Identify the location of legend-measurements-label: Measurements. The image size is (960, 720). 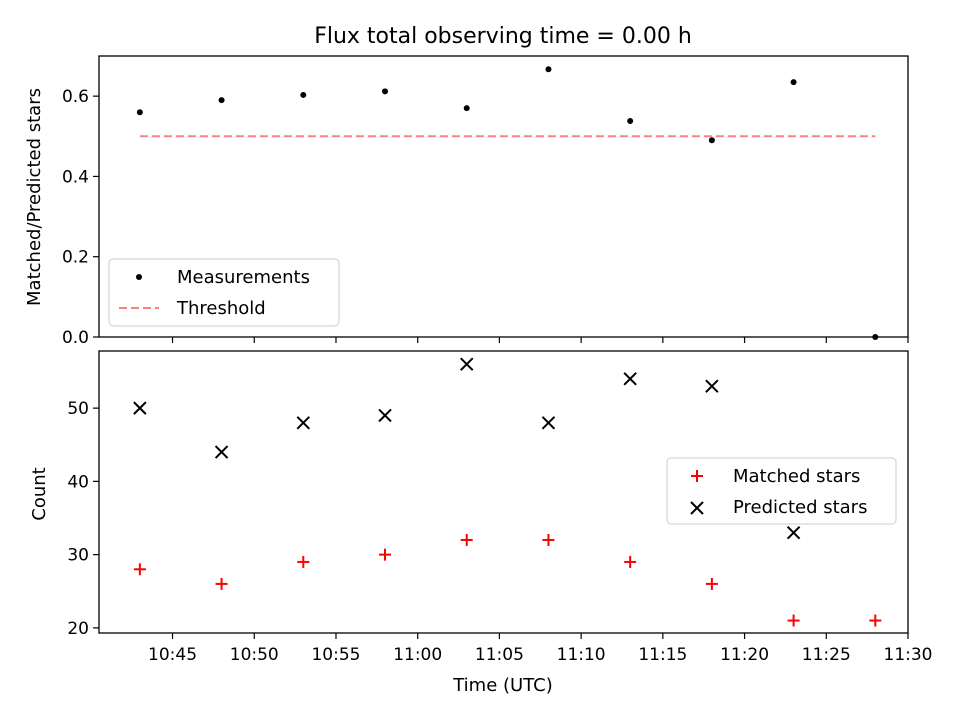
(243, 277).